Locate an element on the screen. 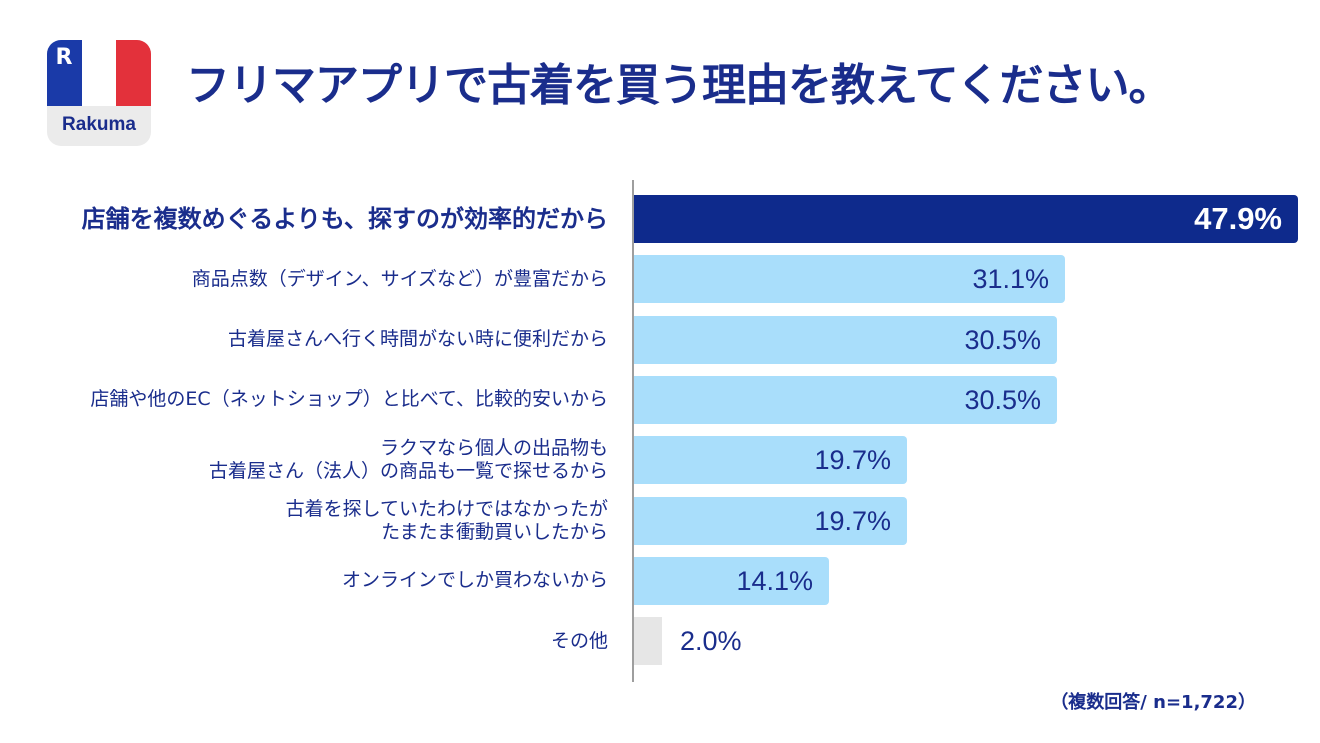  chart-row: 商品点数（デザイン、サイズなど）が豊富だから 31.1% is located at coordinates (660, 279).